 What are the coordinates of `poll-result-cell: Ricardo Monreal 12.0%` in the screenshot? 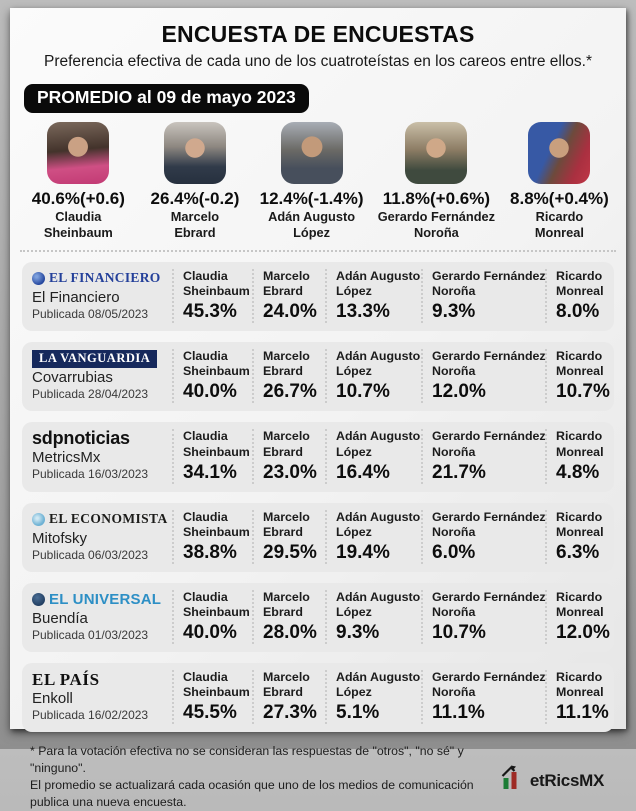 It's located at (577, 617).